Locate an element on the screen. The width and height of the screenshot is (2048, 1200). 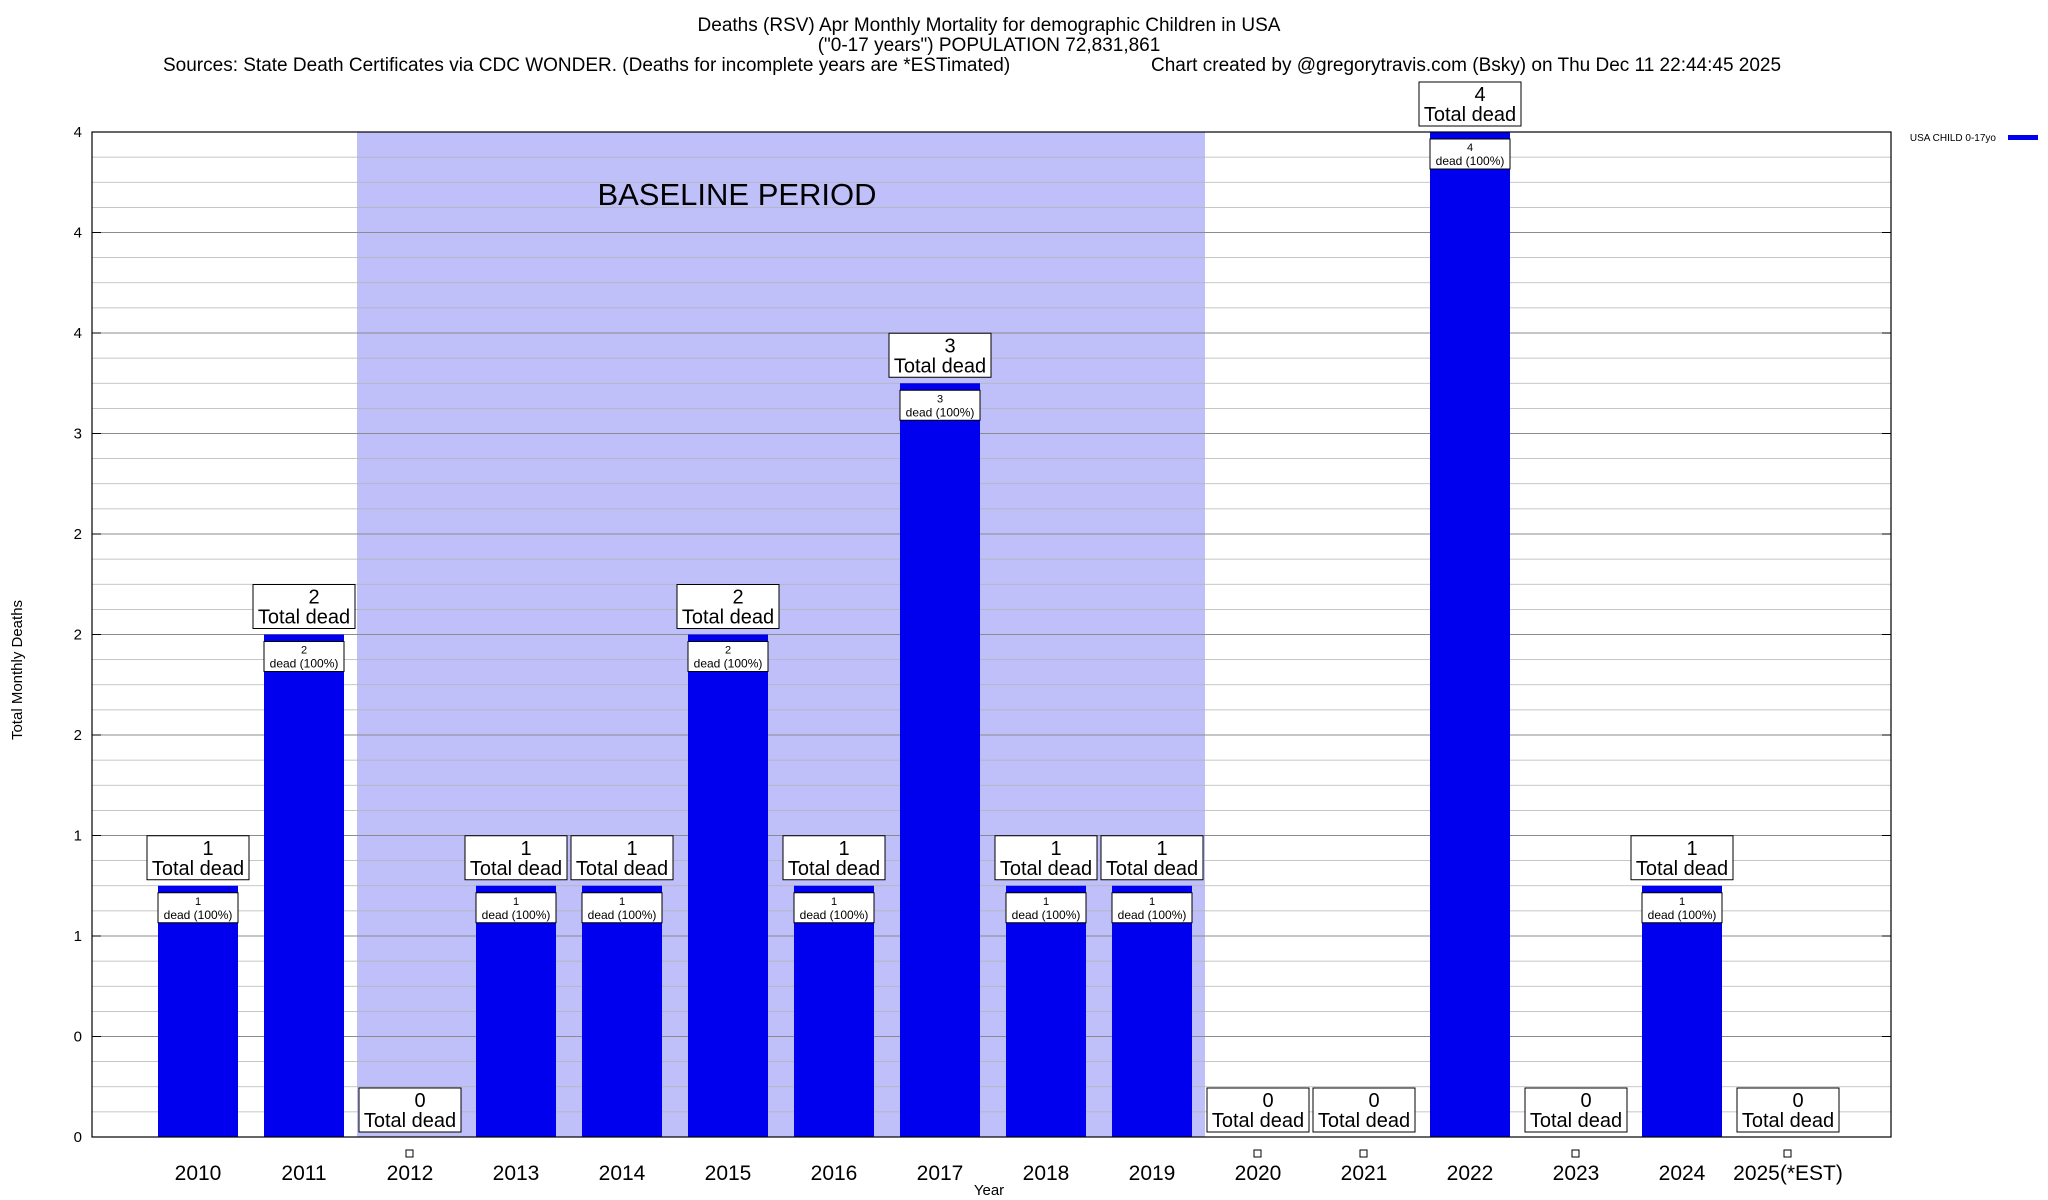
x-tick-label: 2021 is located at coordinates (1364, 1173).